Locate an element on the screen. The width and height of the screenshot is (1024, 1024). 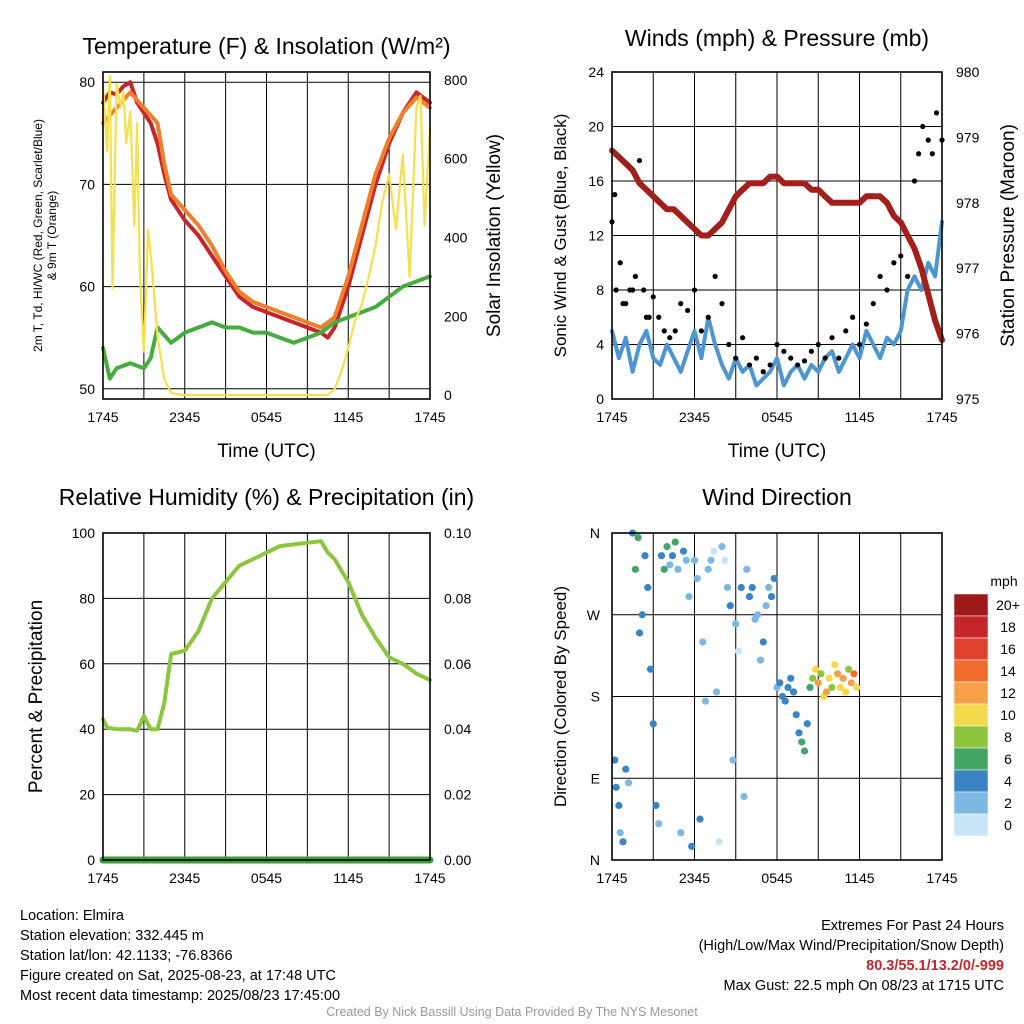
winds-ytick-label: 24 is located at coordinates (596, 72).